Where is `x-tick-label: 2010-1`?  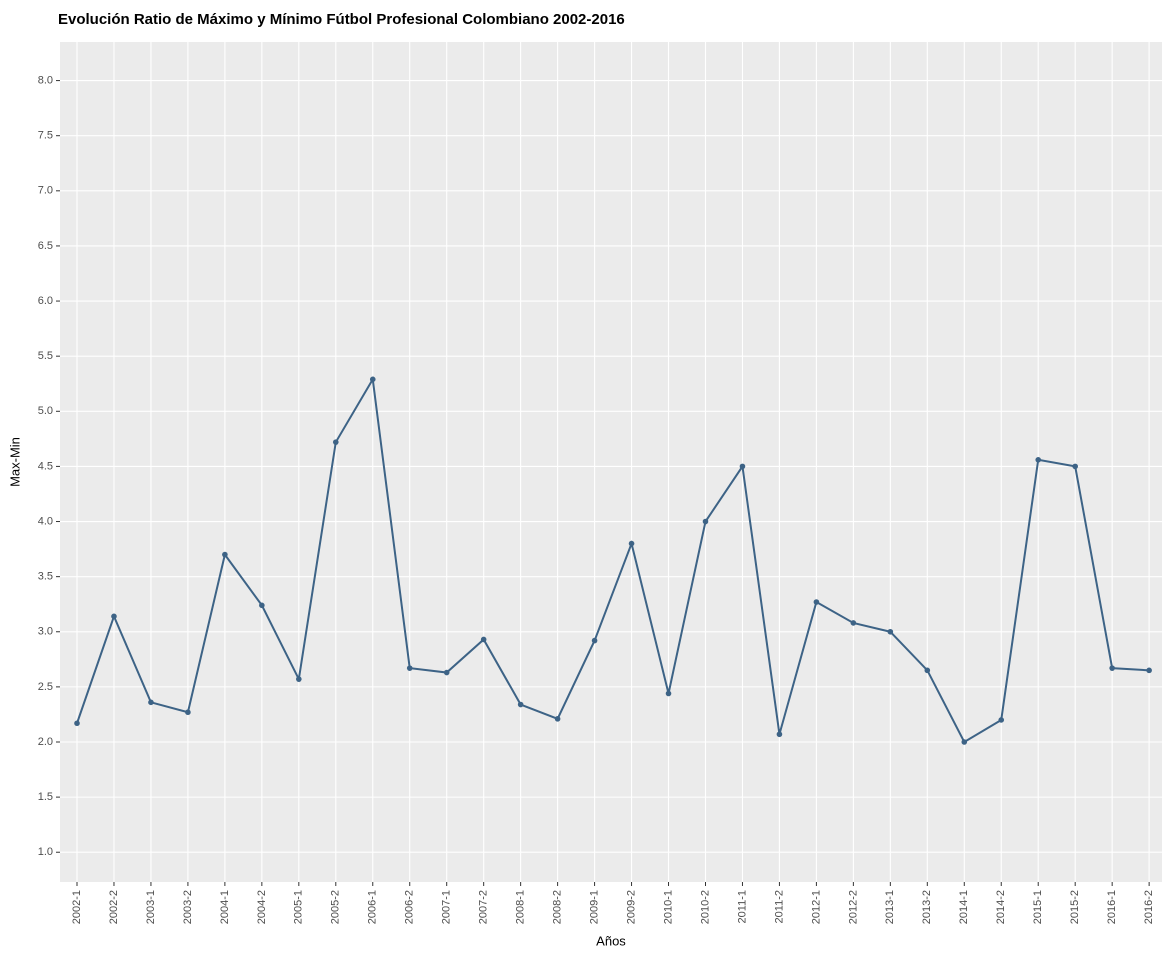
x-tick-label: 2010-1 is located at coordinates (668, 907).